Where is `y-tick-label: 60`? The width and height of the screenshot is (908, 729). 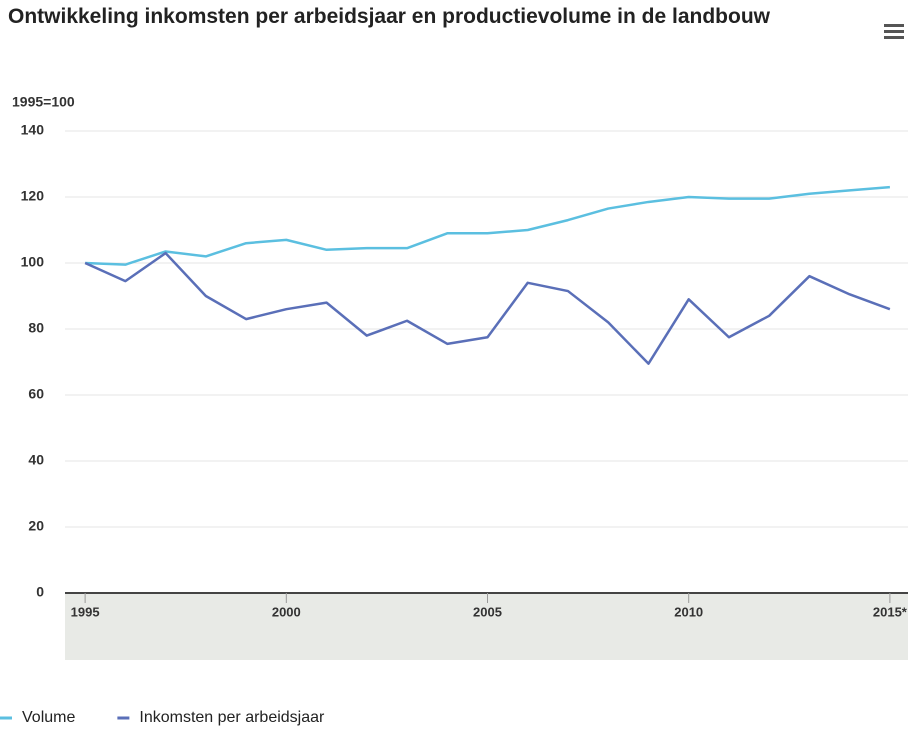
y-tick-label: 60 is located at coordinates (36, 394).